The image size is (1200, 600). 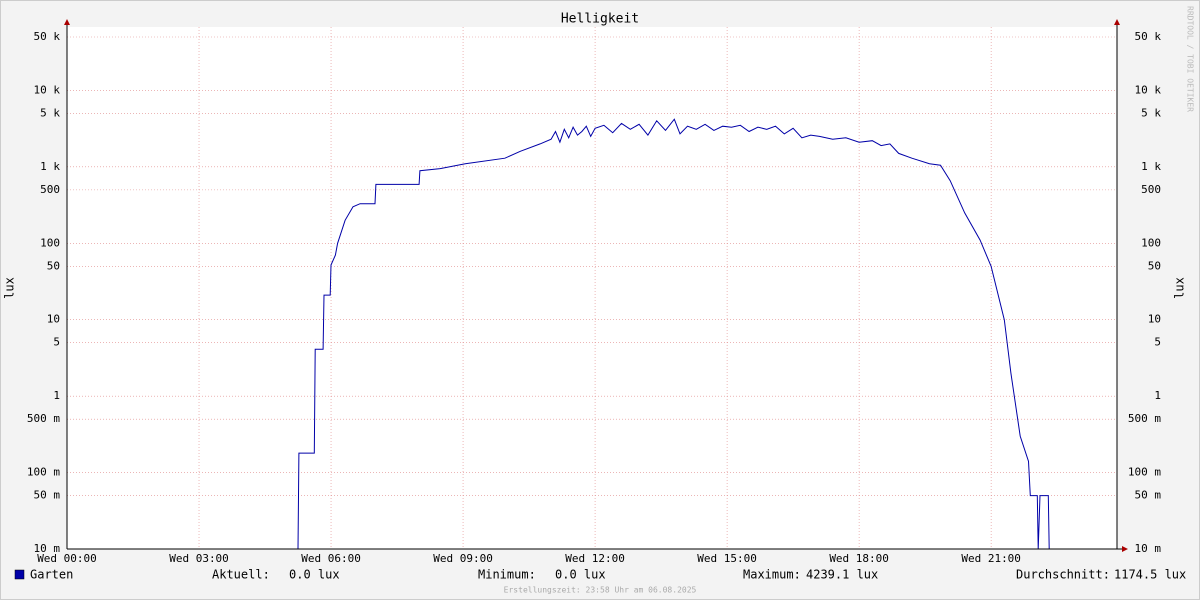 What do you see at coordinates (1190, 59) in the screenshot?
I see `watermark: RRDTOOL / TOBI OETIKER` at bounding box center [1190, 59].